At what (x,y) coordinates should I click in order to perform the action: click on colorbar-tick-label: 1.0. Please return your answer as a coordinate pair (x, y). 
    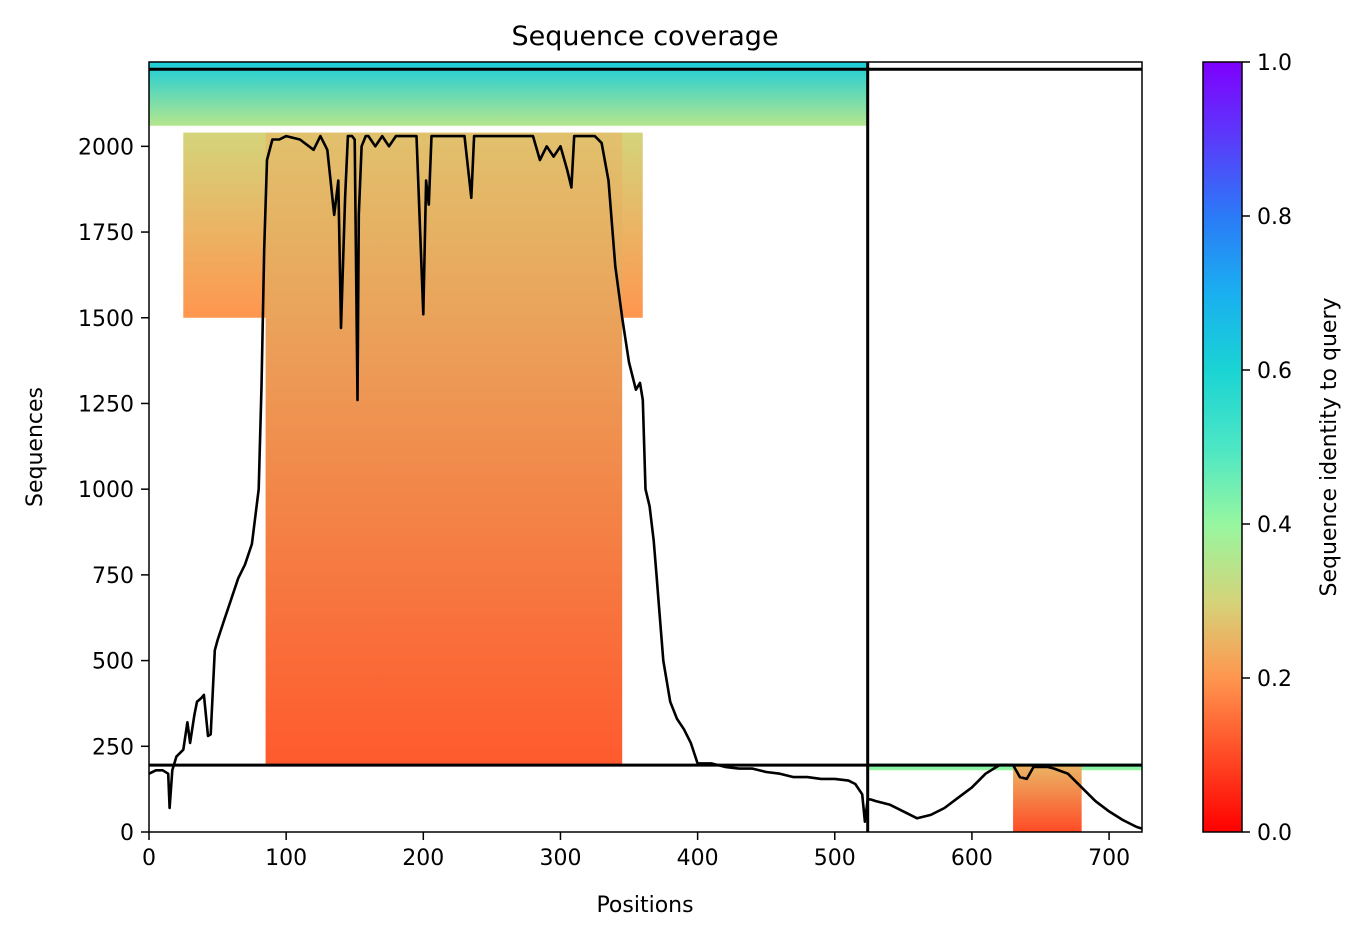
    Looking at the image, I should click on (1274, 63).